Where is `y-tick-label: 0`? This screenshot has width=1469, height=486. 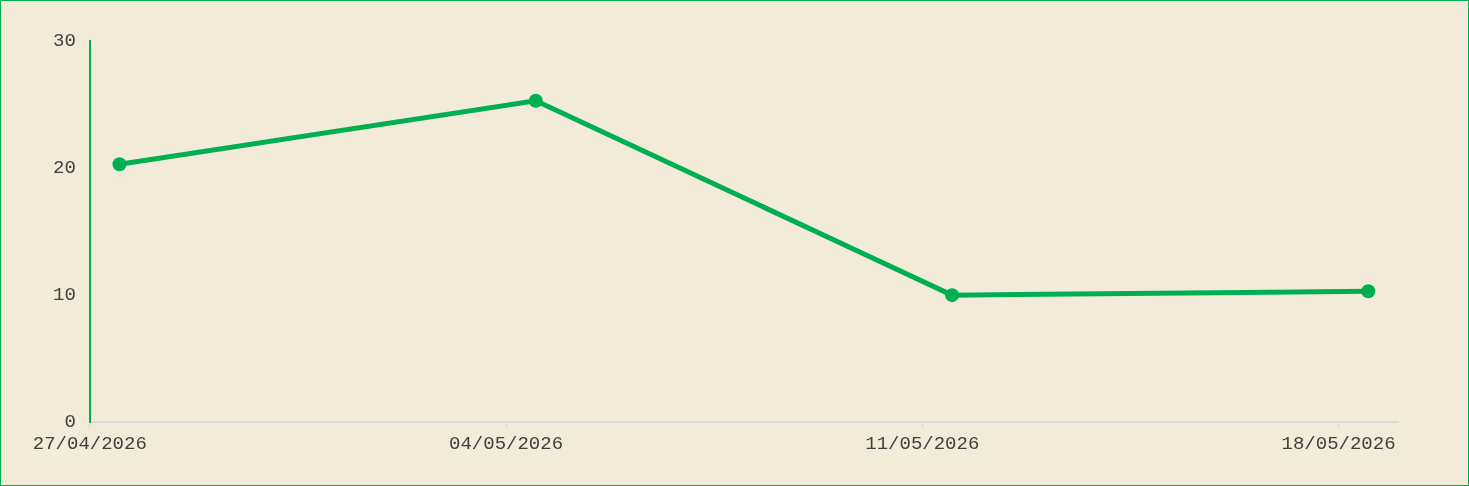 y-tick-label: 0 is located at coordinates (70, 422).